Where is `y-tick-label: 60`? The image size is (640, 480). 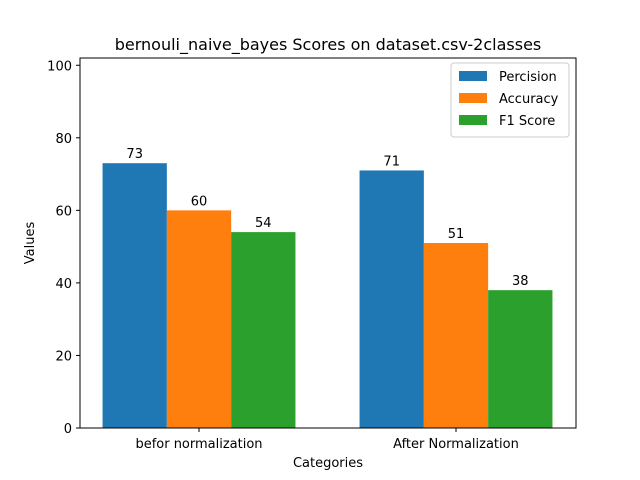 y-tick-label: 60 is located at coordinates (63, 211).